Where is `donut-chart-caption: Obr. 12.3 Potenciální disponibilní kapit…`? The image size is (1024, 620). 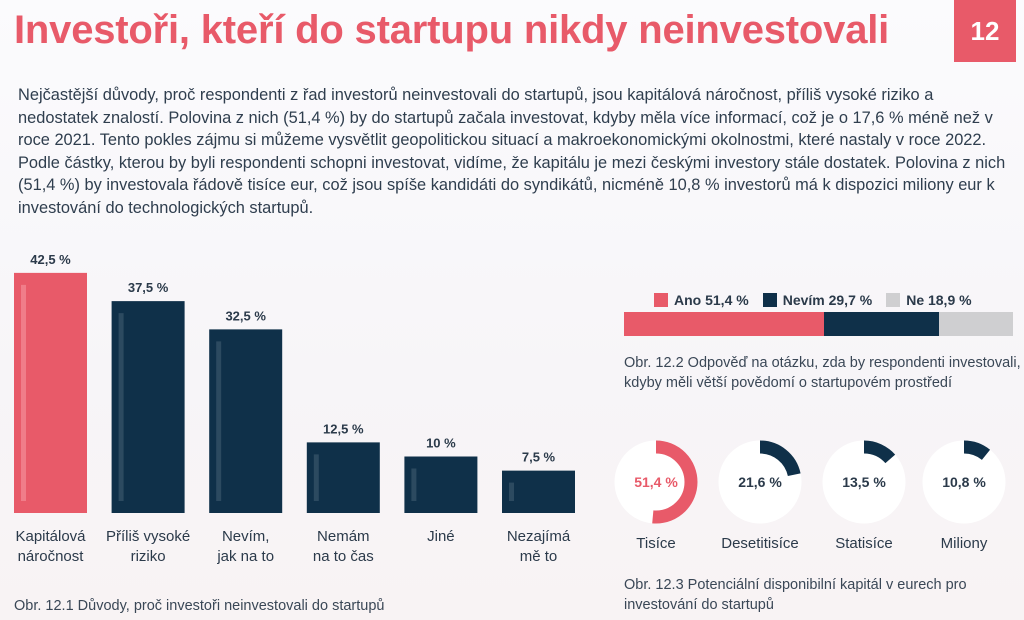
donut-chart-caption: Obr. 12.3 Potenciální disponibilní kapit… is located at coordinates (795, 595).